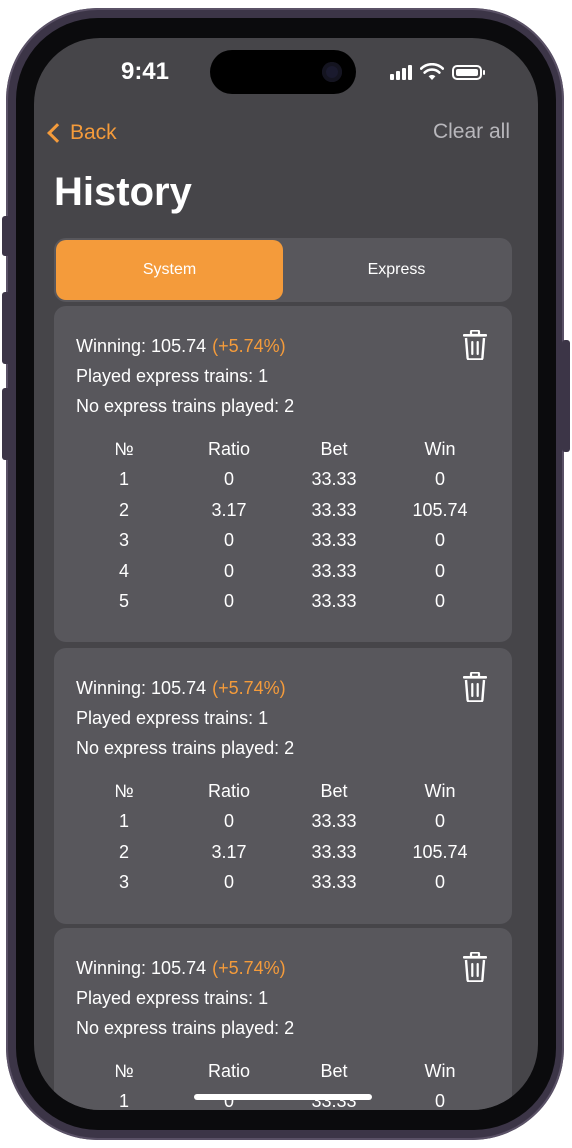 This screenshot has height=1148, width=572. I want to click on status-icons, so click(437, 72).